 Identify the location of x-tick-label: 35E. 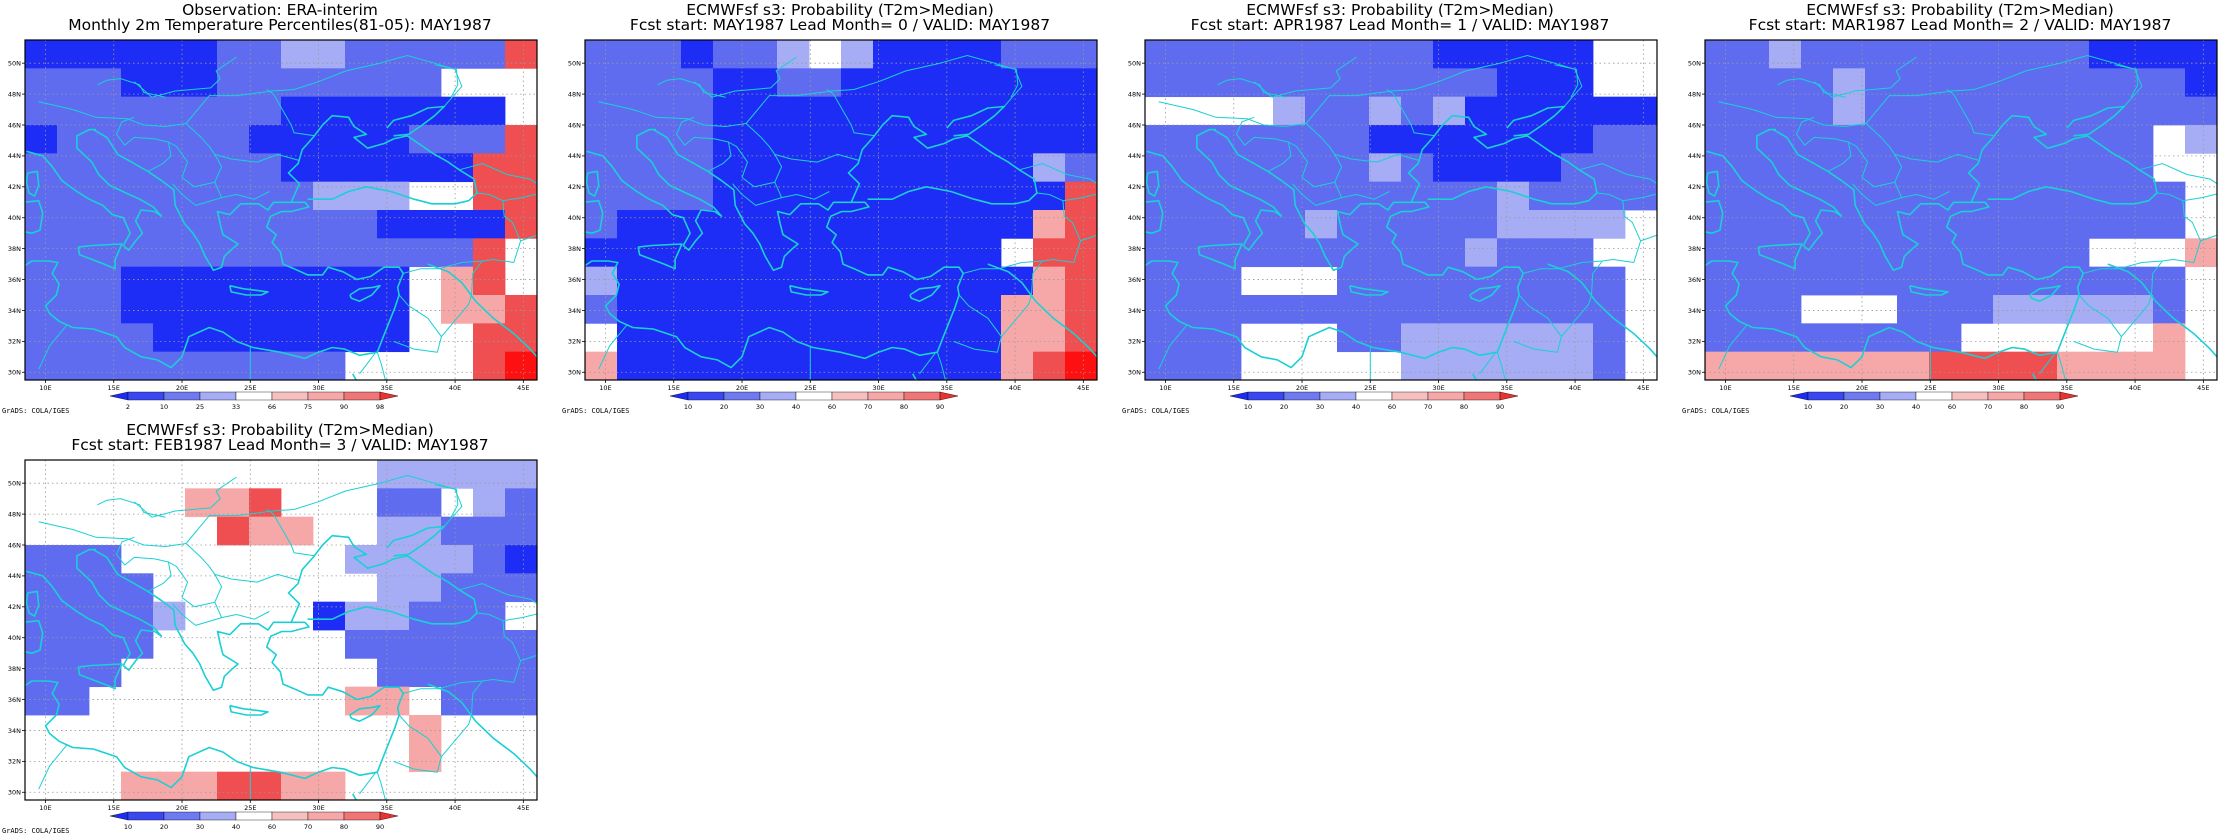
(947, 388).